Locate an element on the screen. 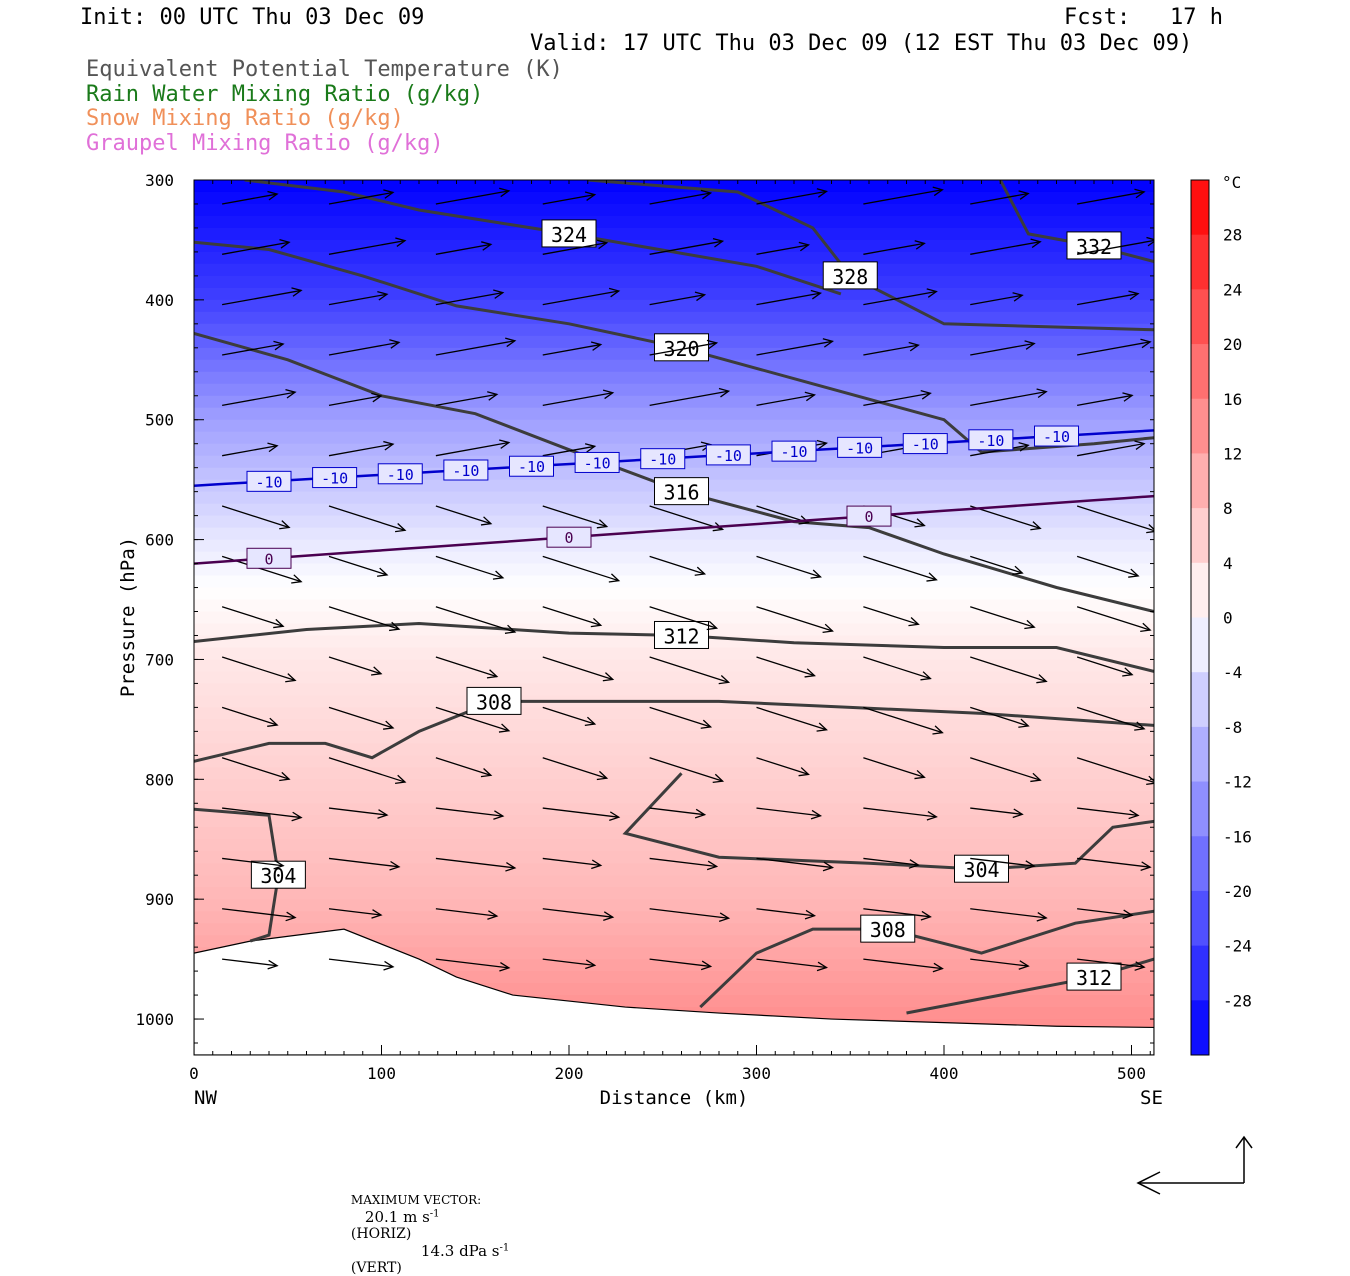  y-tick-label: 900 is located at coordinates (159, 899).